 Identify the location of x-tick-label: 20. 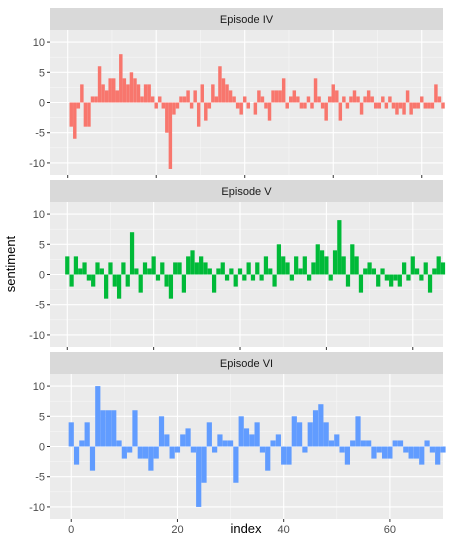
(177, 530).